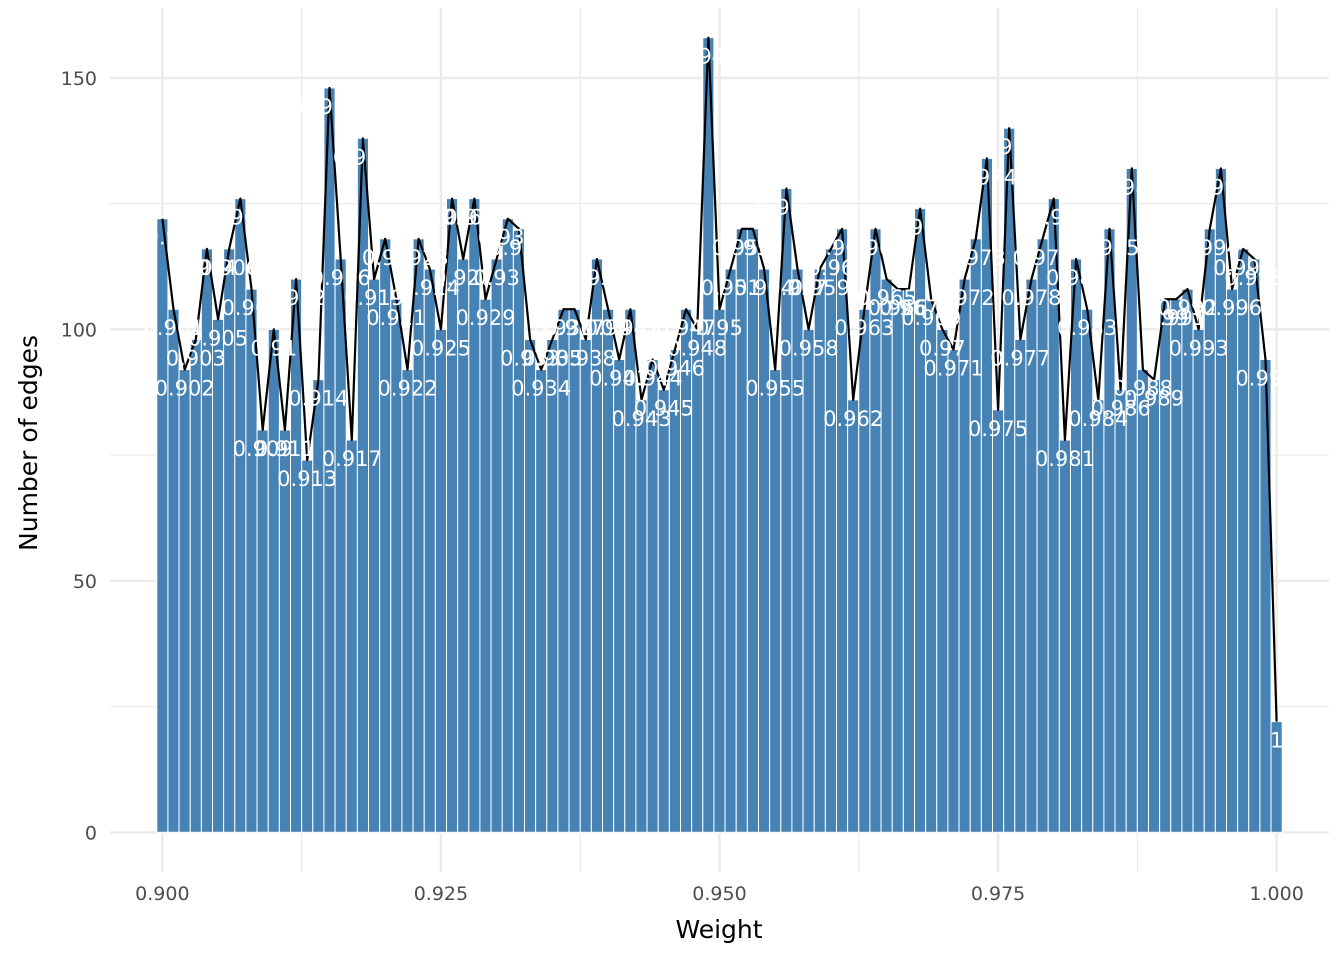  Describe the element at coordinates (441, 348) in the screenshot. I see `bar-label: 0.925` at that location.